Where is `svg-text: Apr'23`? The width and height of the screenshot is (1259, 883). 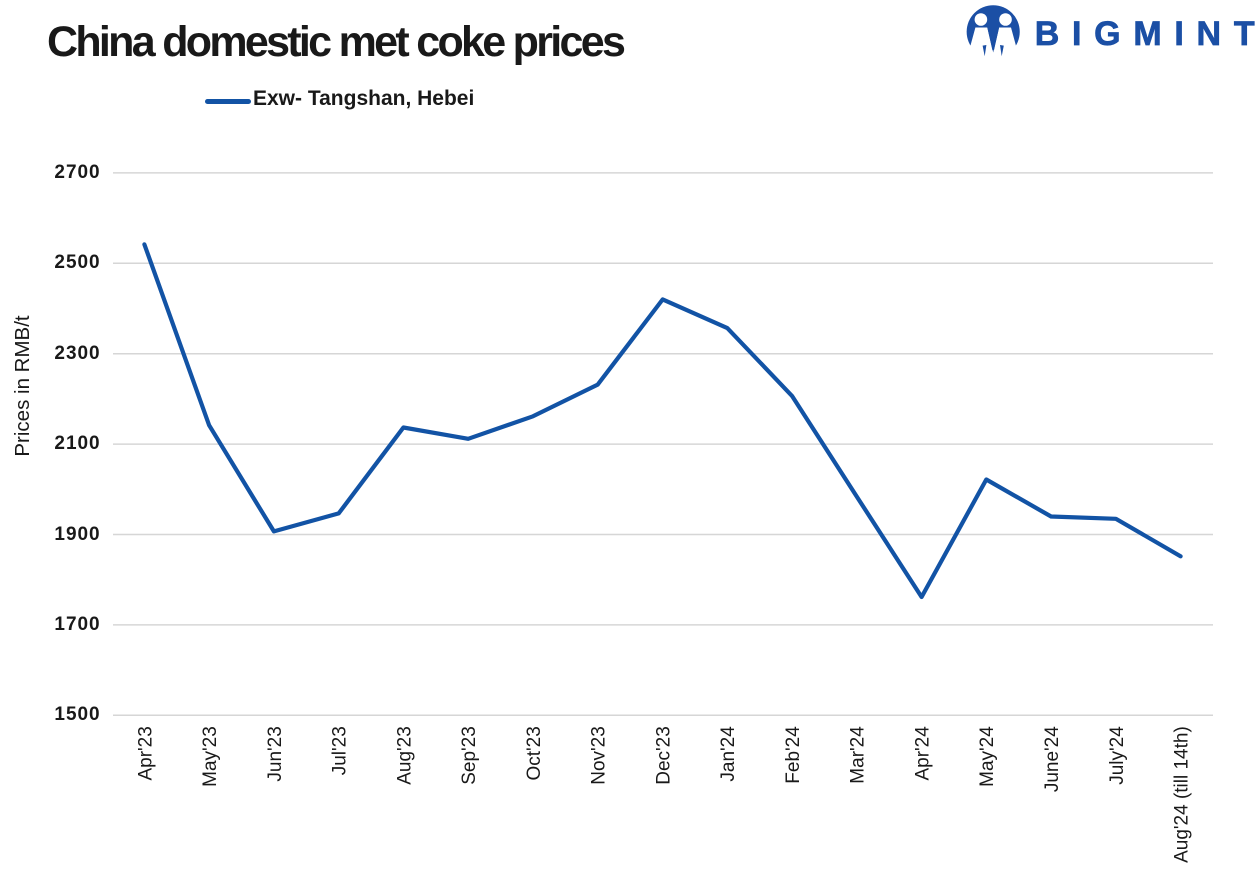 svg-text: Apr'23 is located at coordinates (145, 753).